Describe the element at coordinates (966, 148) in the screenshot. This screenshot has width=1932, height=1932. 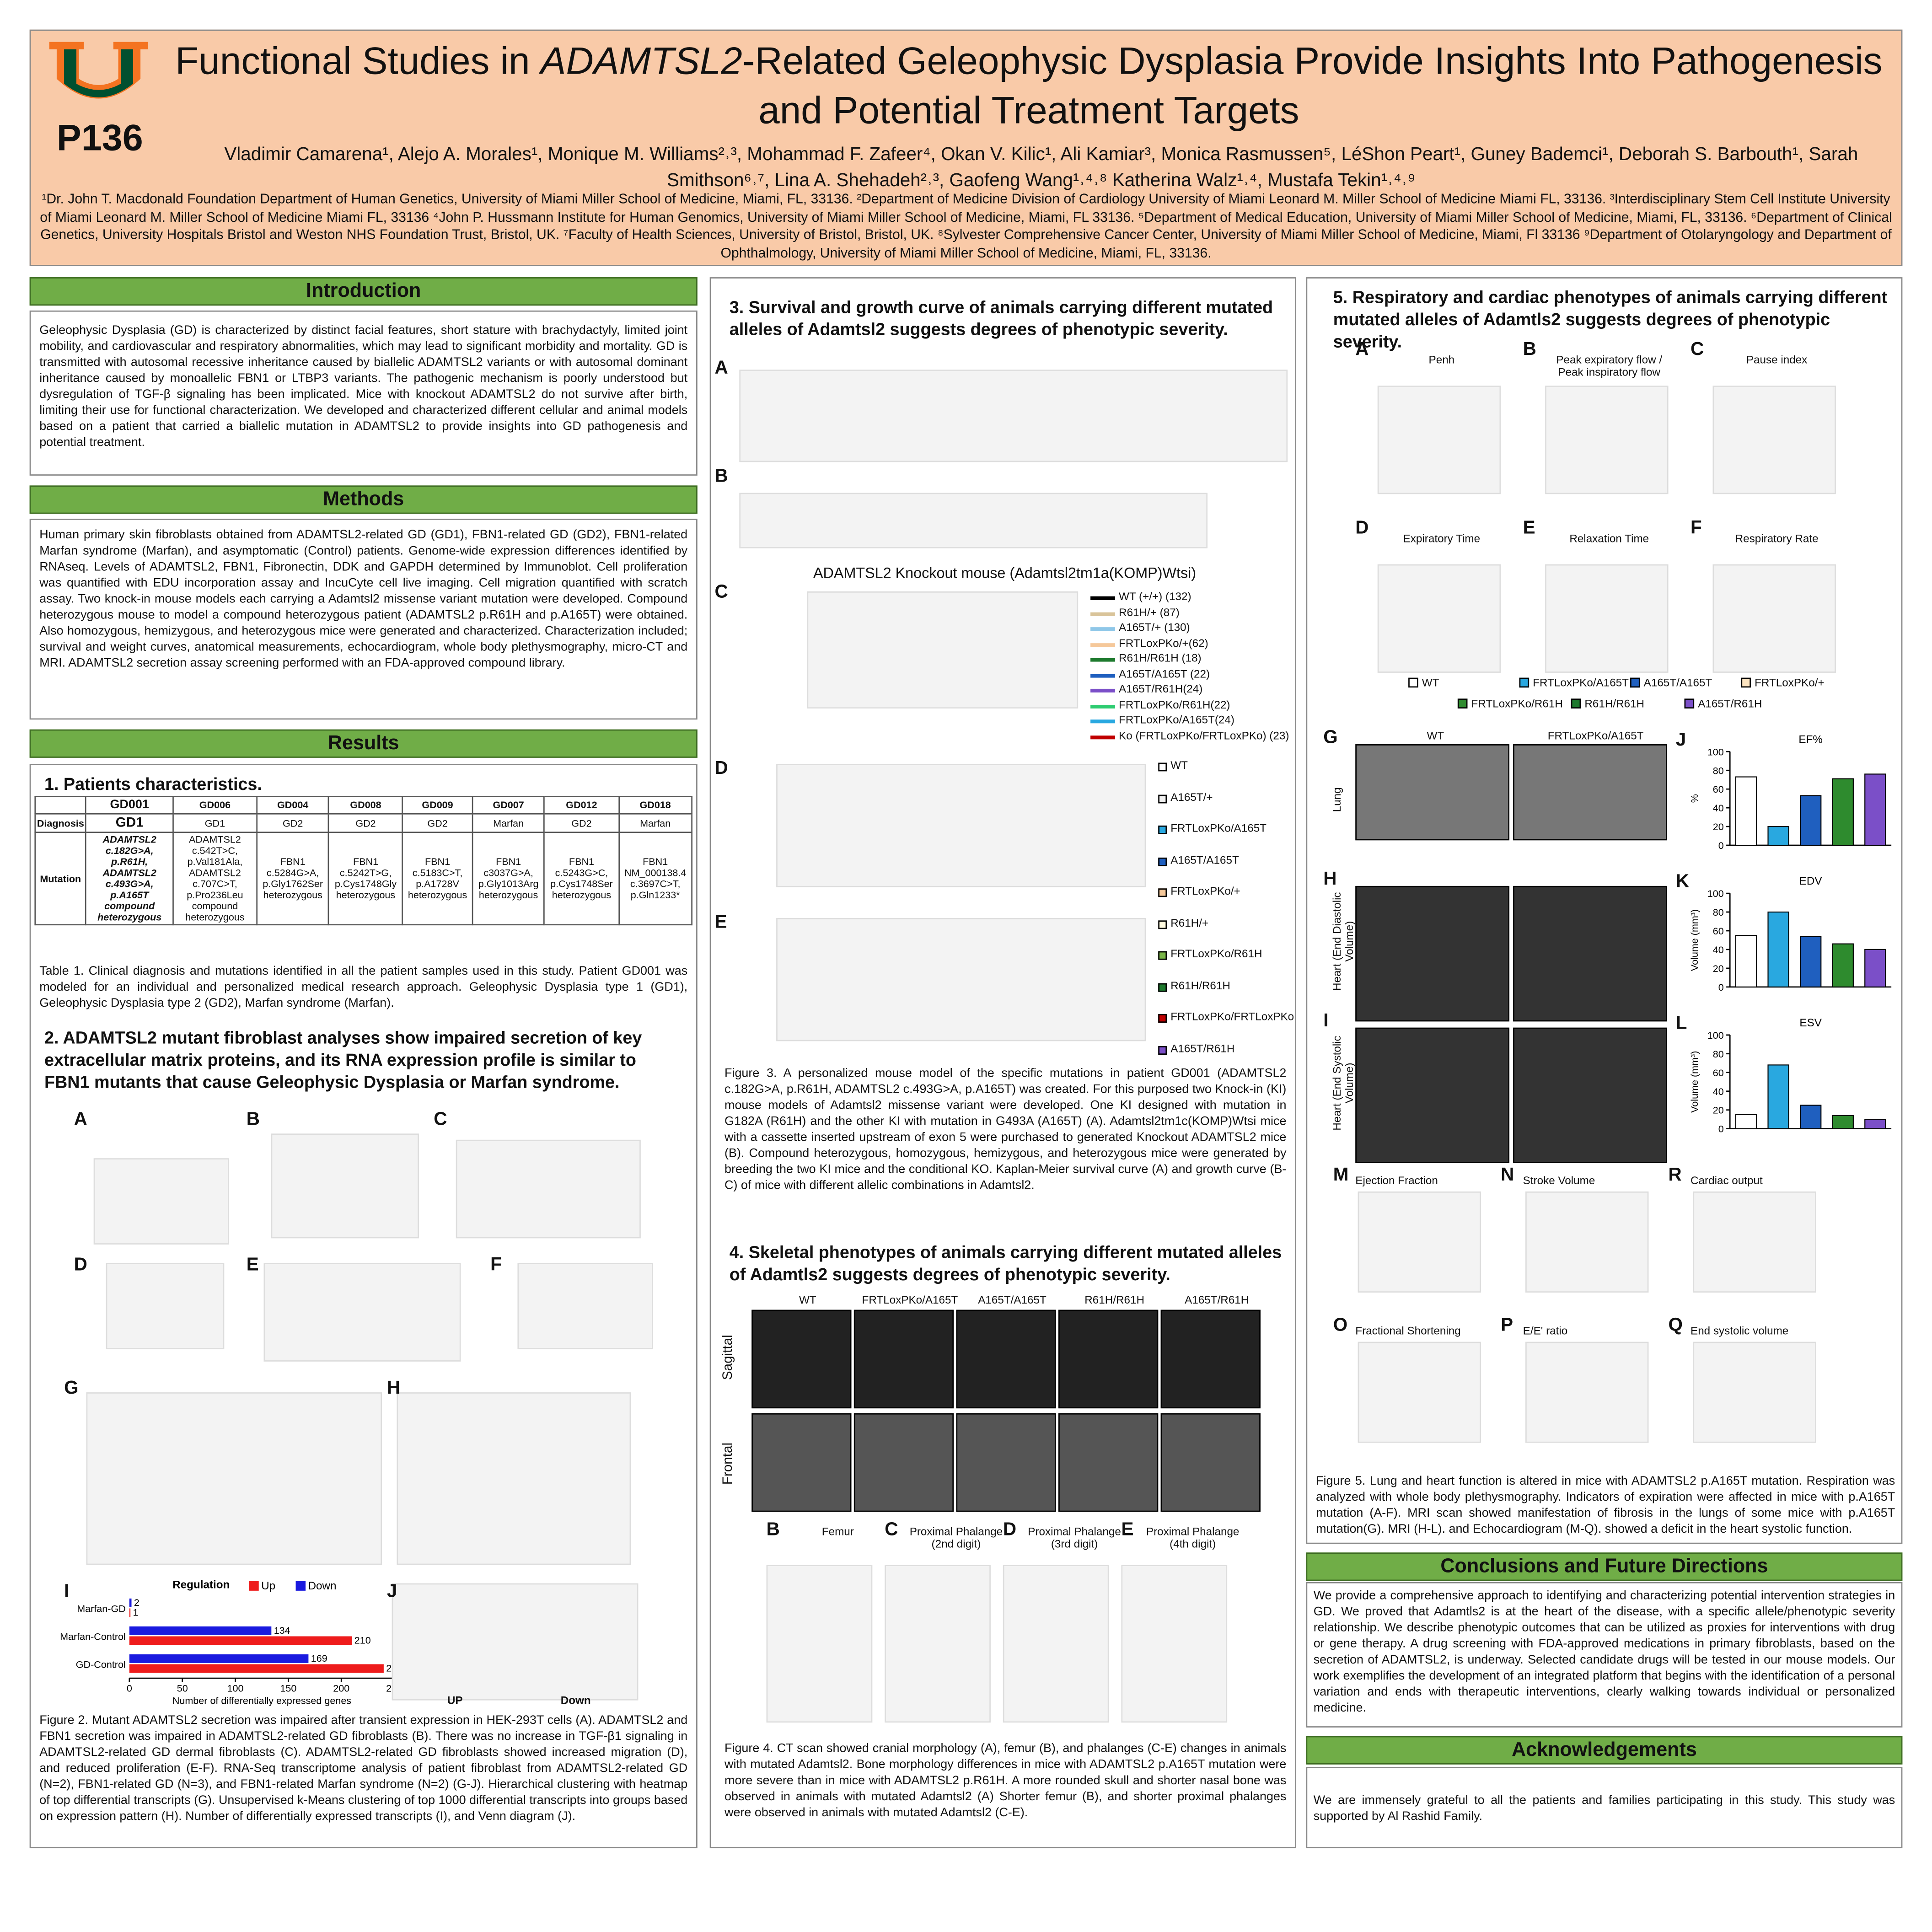
I see `header` at that location.